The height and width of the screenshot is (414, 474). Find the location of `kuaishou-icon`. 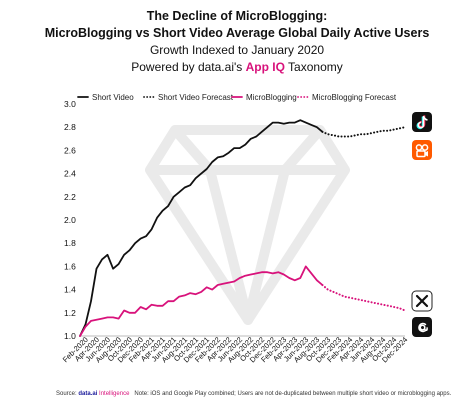

kuaishou-icon is located at coordinates (422, 150).